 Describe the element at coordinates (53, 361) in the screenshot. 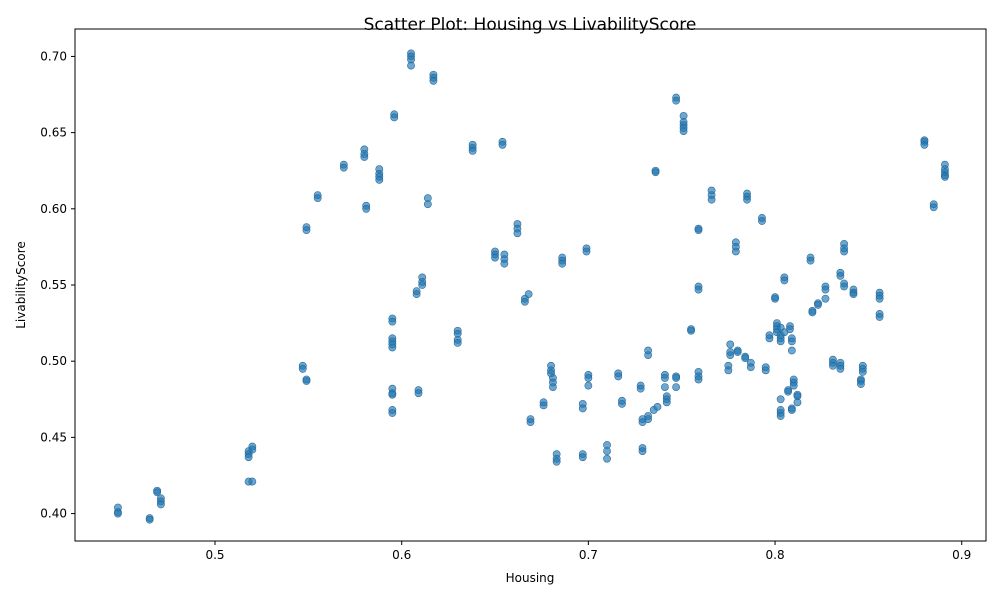

I see `y-tick-label: 0.50` at that location.